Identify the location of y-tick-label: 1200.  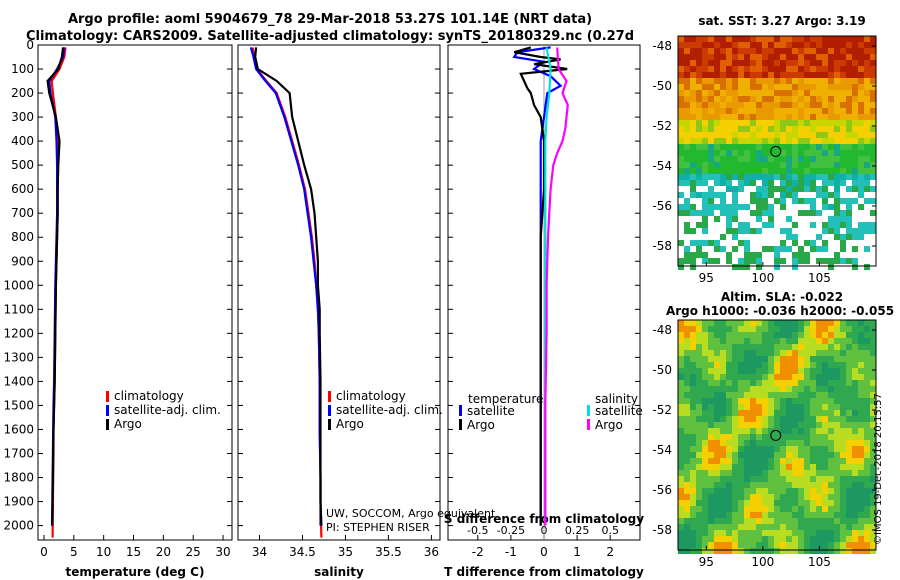
(18, 333).